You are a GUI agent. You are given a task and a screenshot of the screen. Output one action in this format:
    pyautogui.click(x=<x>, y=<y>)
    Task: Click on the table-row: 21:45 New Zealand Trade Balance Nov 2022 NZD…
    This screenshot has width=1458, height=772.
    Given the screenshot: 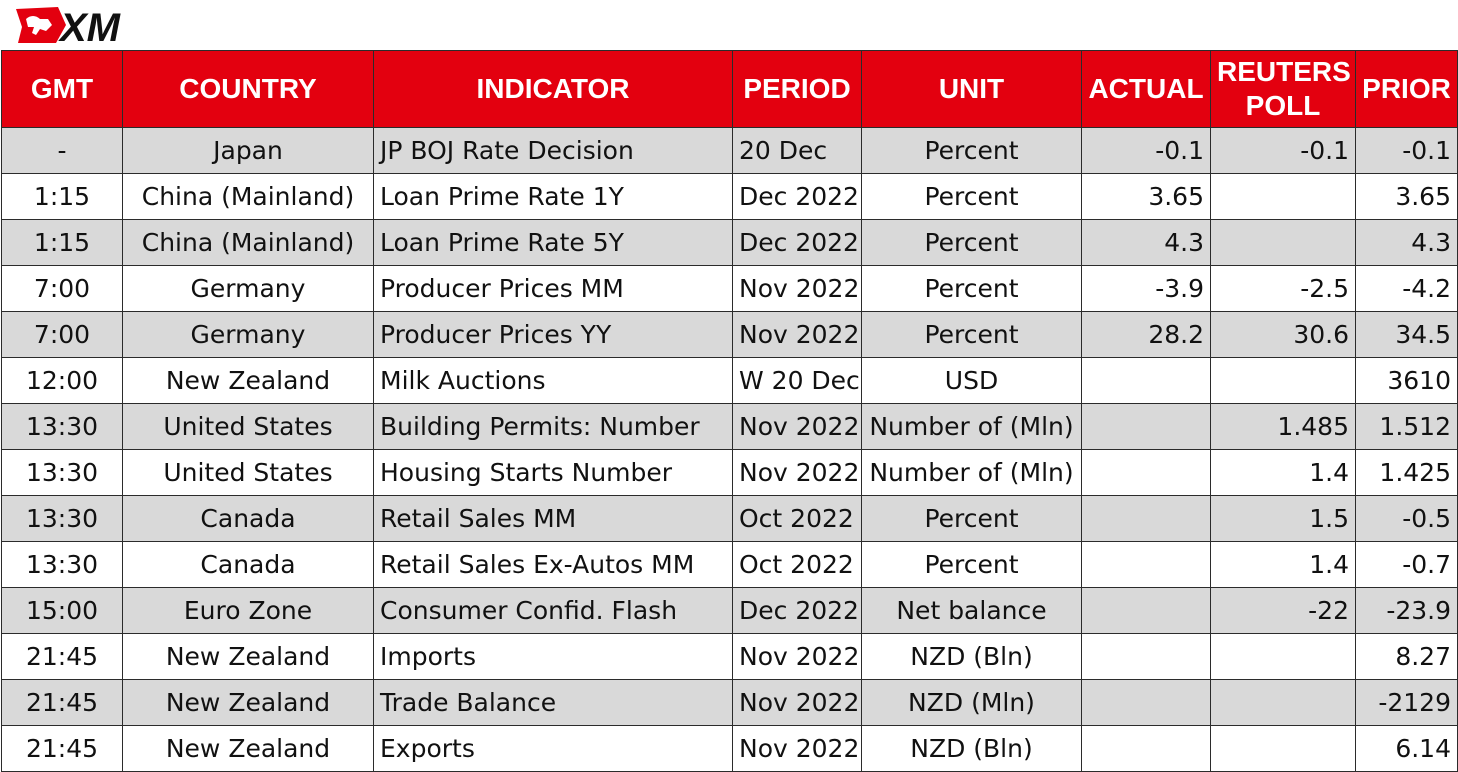 What is the action you would take?
    pyautogui.click(x=729, y=702)
    